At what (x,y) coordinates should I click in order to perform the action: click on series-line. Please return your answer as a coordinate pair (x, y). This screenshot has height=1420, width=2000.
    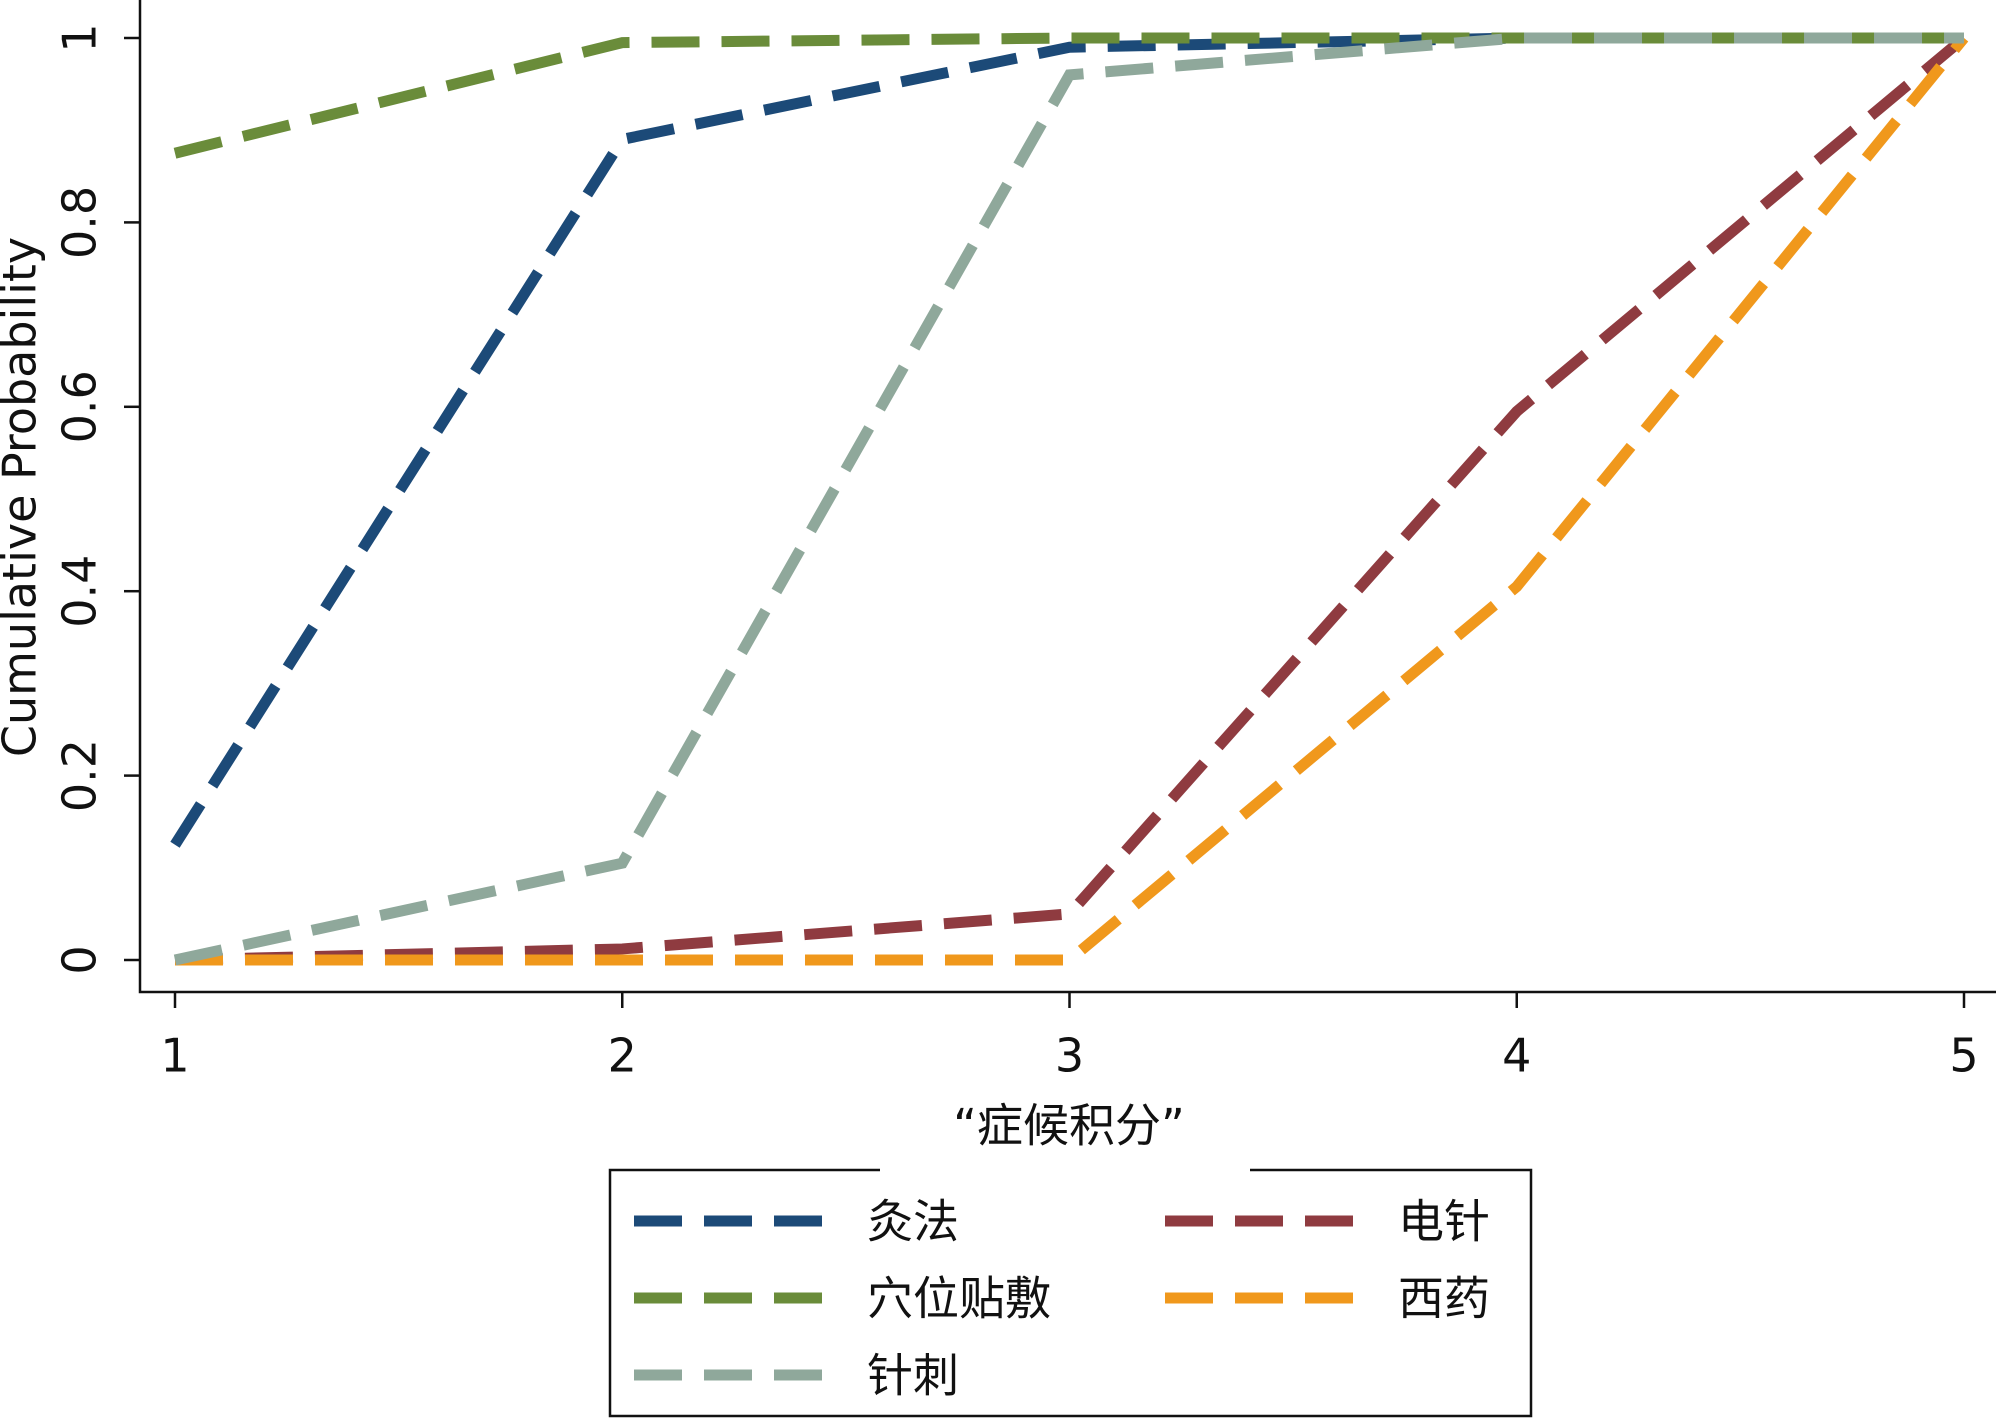
    Looking at the image, I should click on (1068, 95).